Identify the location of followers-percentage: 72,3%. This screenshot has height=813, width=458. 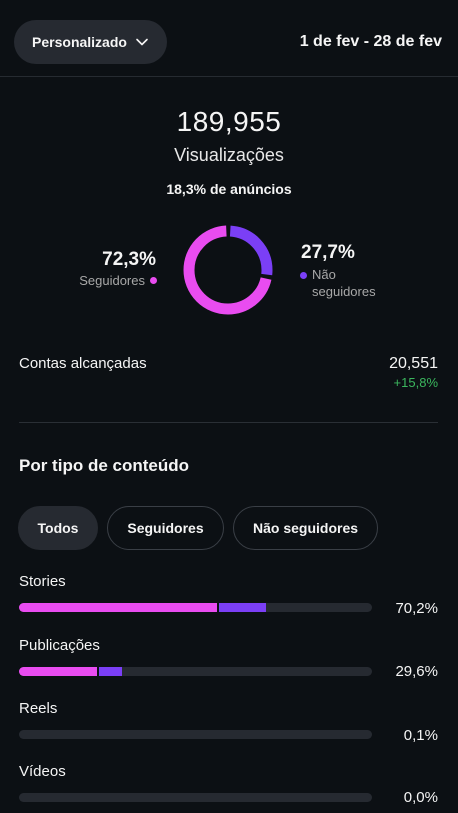
(129, 259).